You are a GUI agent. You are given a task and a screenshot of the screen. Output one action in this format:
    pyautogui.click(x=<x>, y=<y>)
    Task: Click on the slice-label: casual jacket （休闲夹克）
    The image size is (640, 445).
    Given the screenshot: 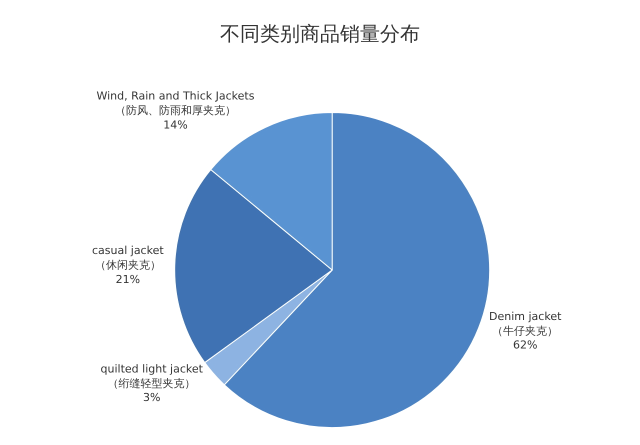 What is the action you would take?
    pyautogui.click(x=128, y=258)
    